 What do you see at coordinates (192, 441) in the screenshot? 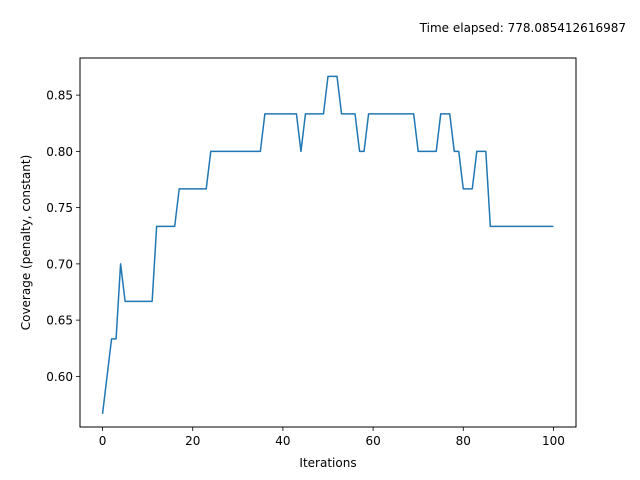
I see `x-tick-label: 20` at bounding box center [192, 441].